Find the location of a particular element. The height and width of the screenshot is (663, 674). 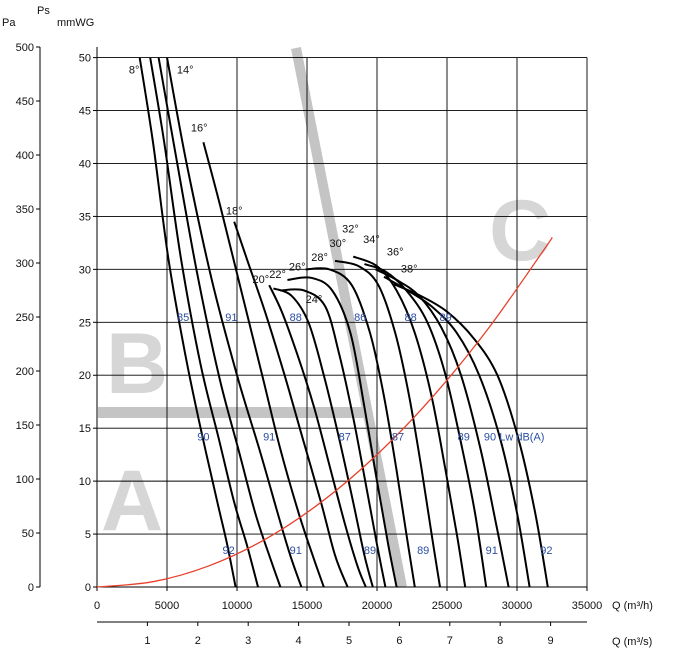

x-tick-label: 20000 is located at coordinates (377, 606).